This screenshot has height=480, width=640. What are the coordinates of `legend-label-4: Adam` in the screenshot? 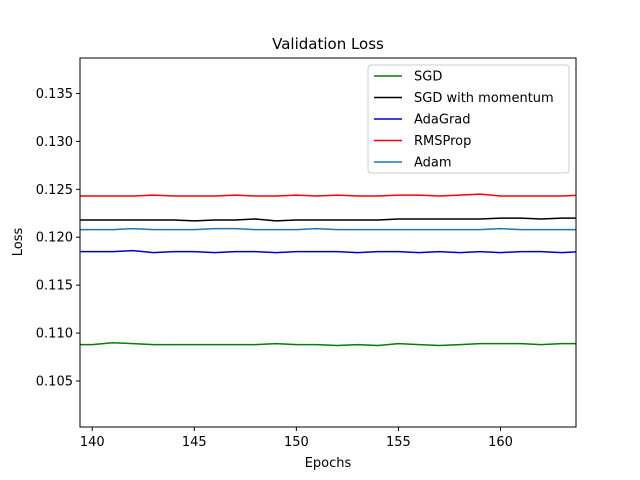 It's located at (433, 163).